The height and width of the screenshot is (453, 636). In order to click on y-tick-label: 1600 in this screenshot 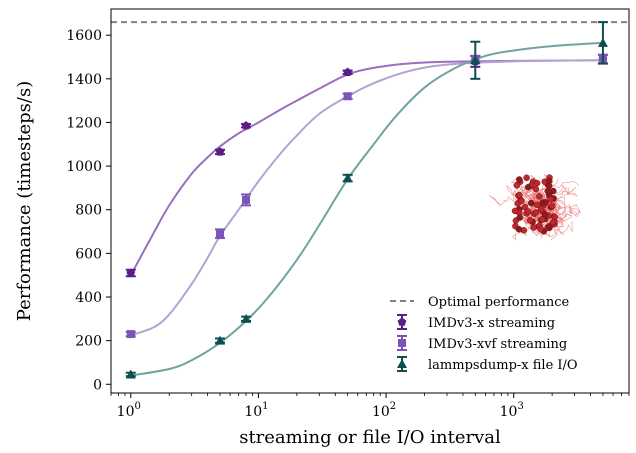, I will do `click(84, 36)`.